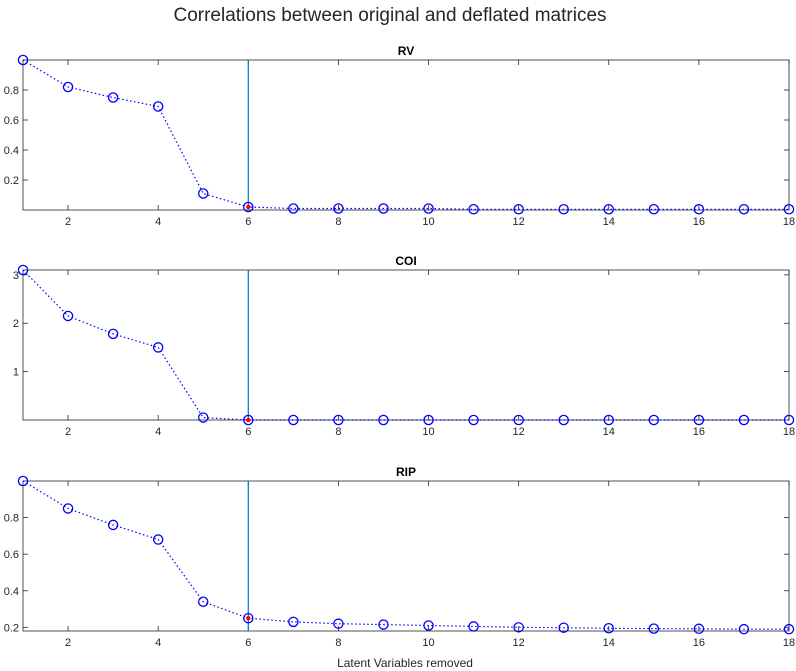 Image resolution: width=796 pixels, height=671 pixels. I want to click on y-tick-label: 3, so click(16, 276).